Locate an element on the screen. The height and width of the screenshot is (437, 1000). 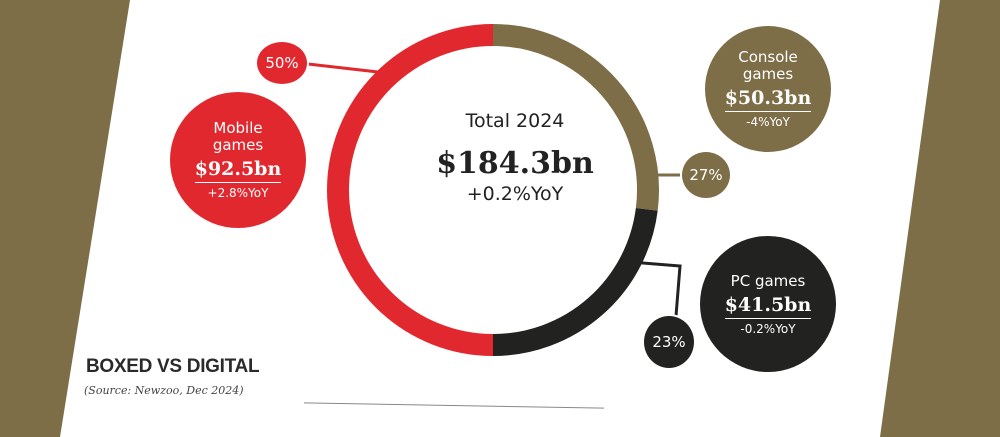
donut-segment-console is located at coordinates (575, 117).